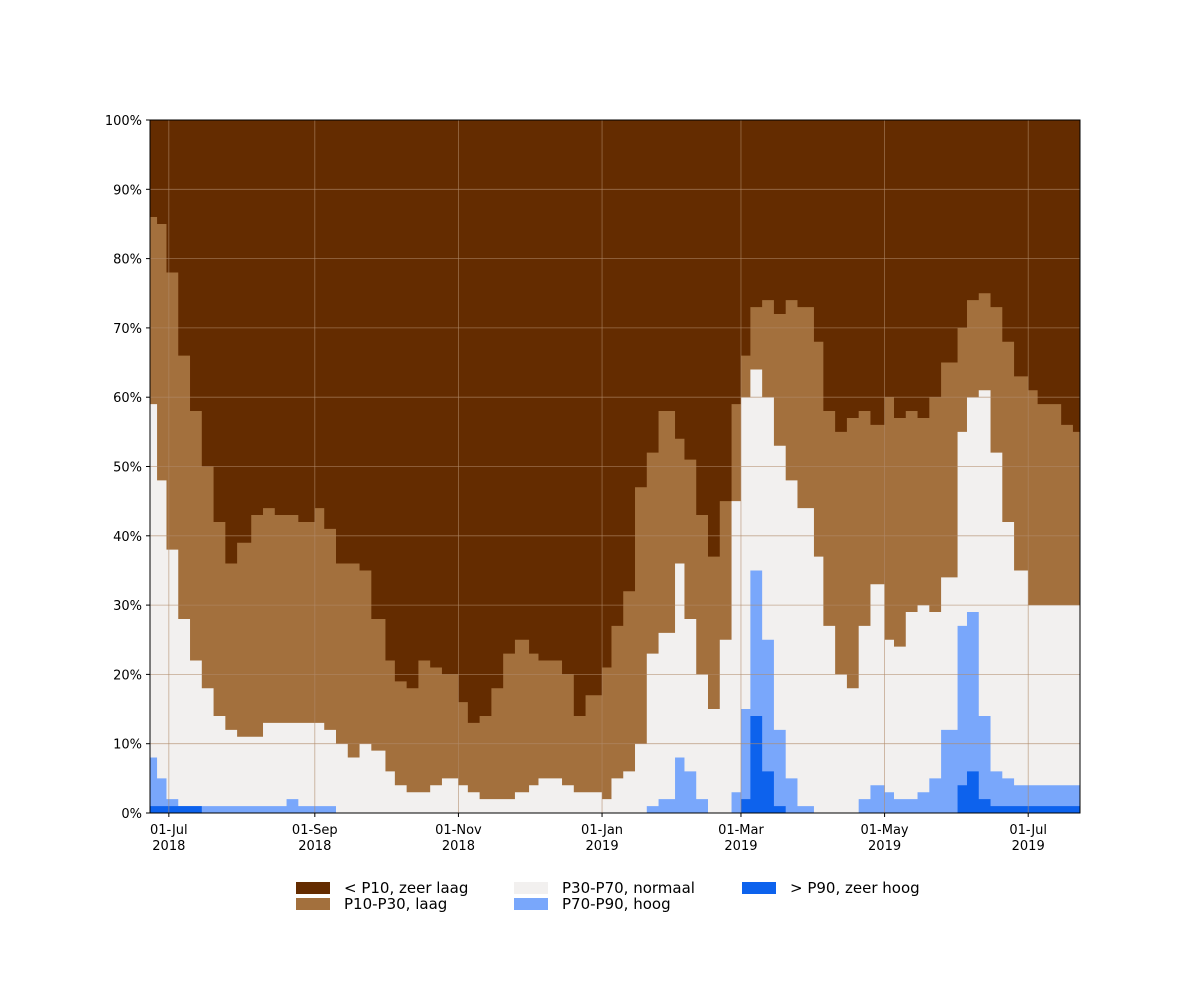  What do you see at coordinates (127, 190) in the screenshot?
I see `y-tick-label: 90%` at bounding box center [127, 190].